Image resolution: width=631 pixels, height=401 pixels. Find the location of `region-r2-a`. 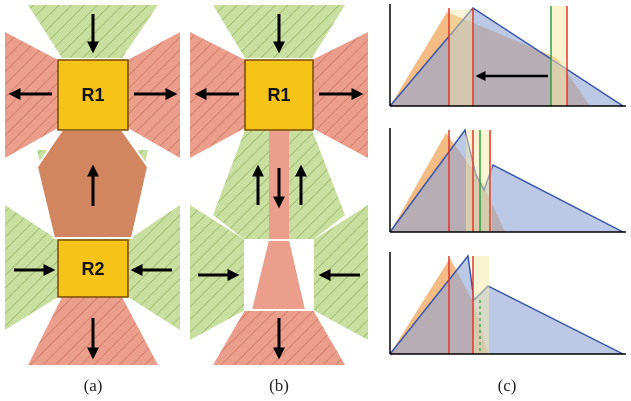

region-r2-a is located at coordinates (93, 268).